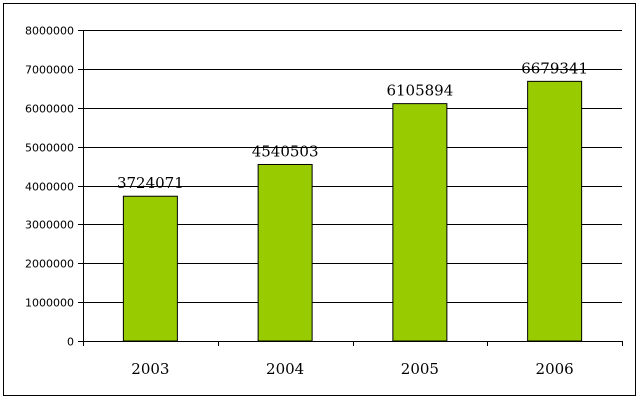  What do you see at coordinates (285, 252) in the screenshot?
I see `bar-2004` at bounding box center [285, 252].